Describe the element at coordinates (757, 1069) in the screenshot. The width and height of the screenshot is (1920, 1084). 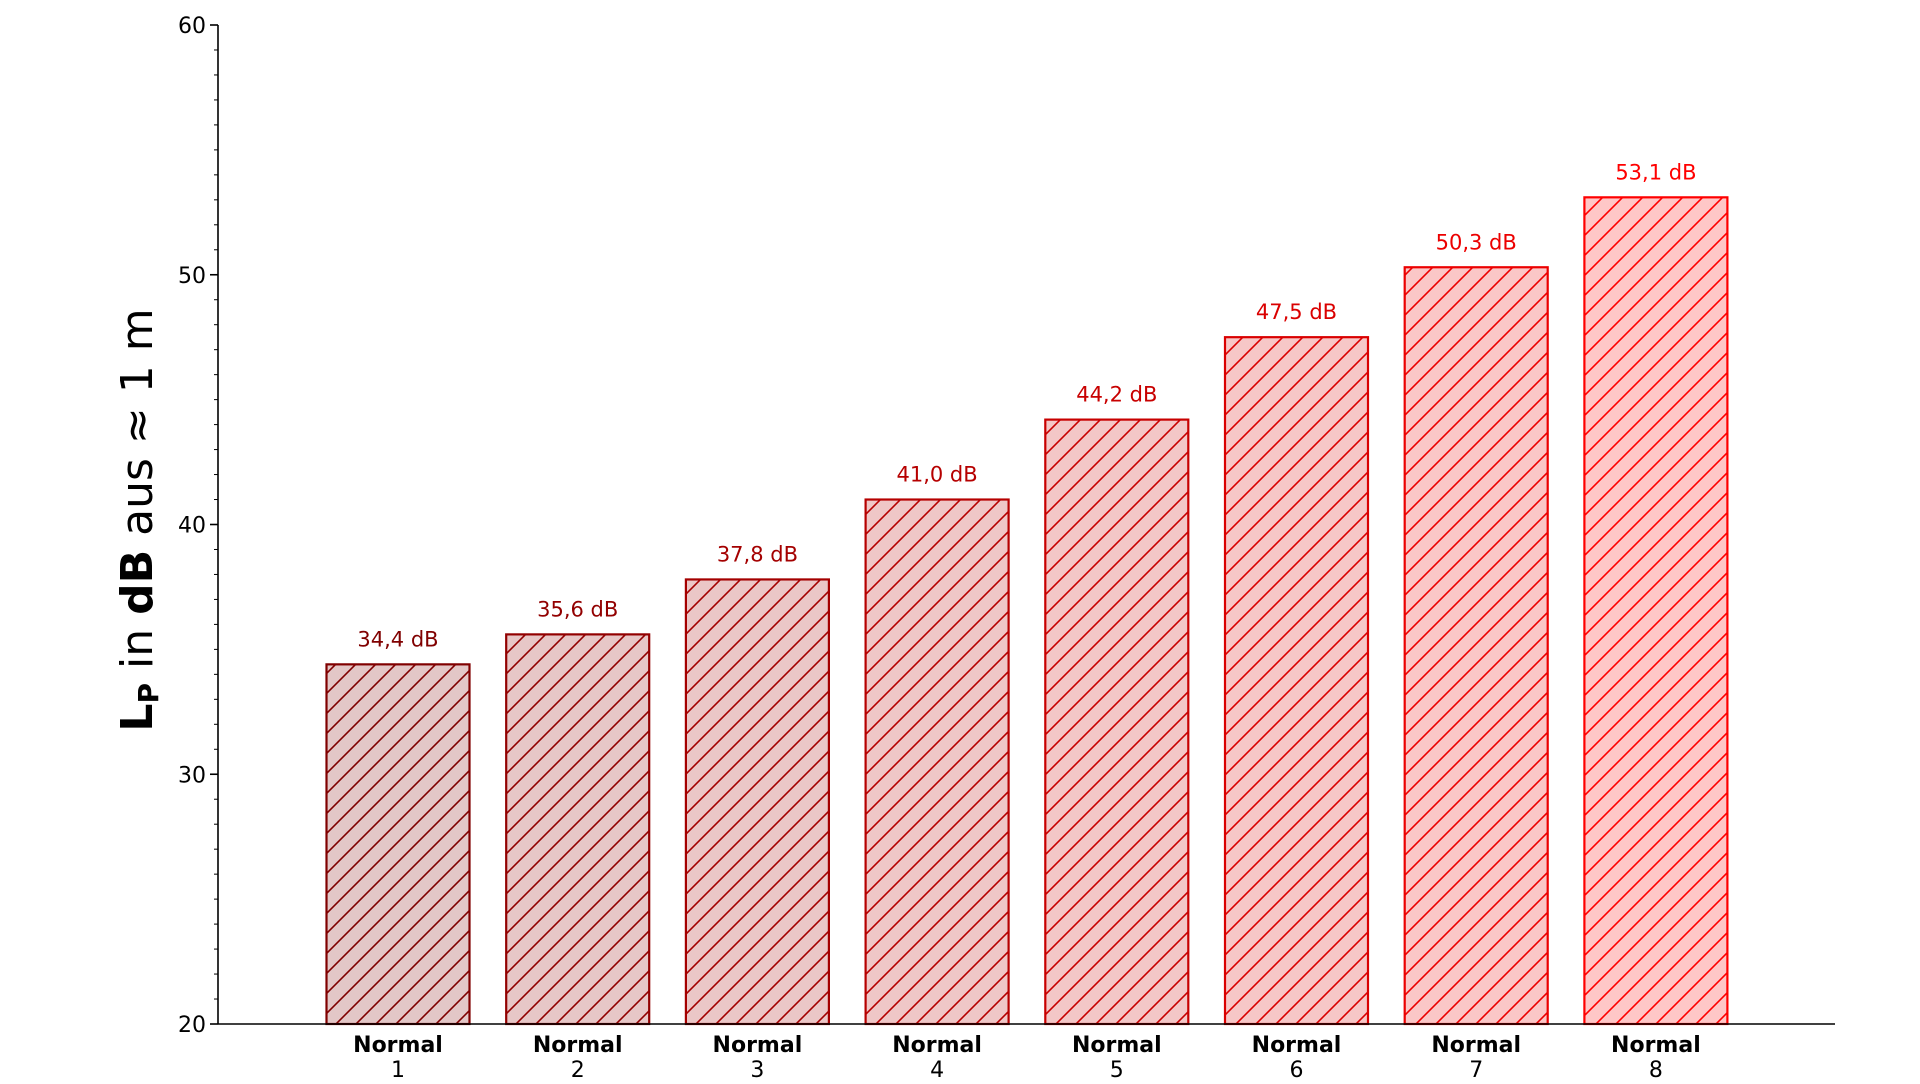
I see `x-tick-label-number-3: 3` at that location.